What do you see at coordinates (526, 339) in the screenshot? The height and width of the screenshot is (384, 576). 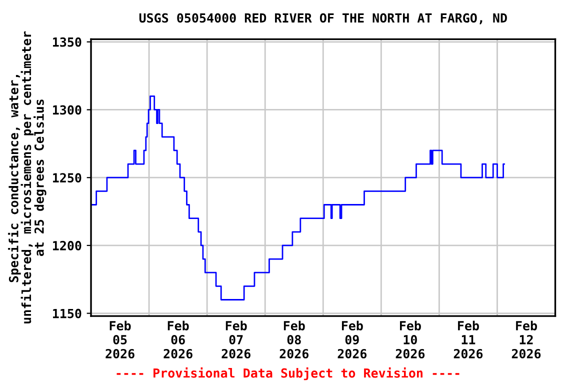 I see `x-tick-label: Feb 12 2026` at bounding box center [526, 339].